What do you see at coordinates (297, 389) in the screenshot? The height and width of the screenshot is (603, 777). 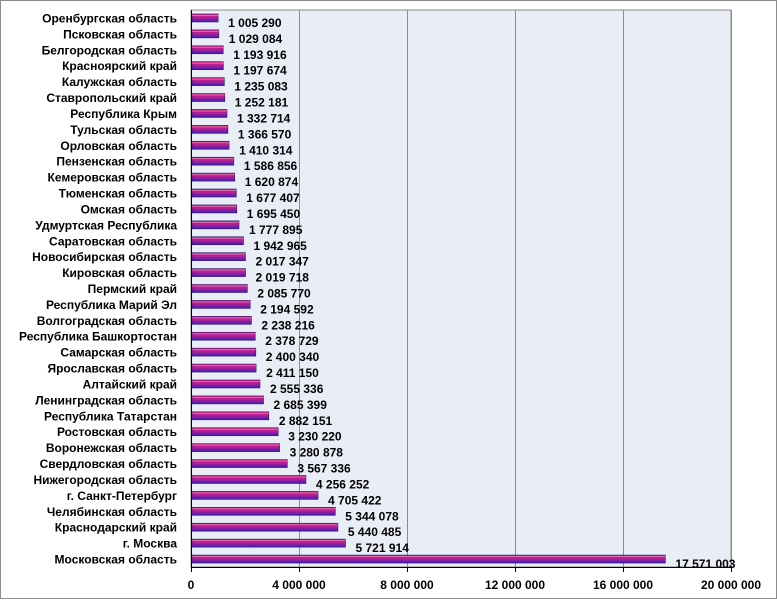 I see `data-label: 2 555 336` at bounding box center [297, 389].